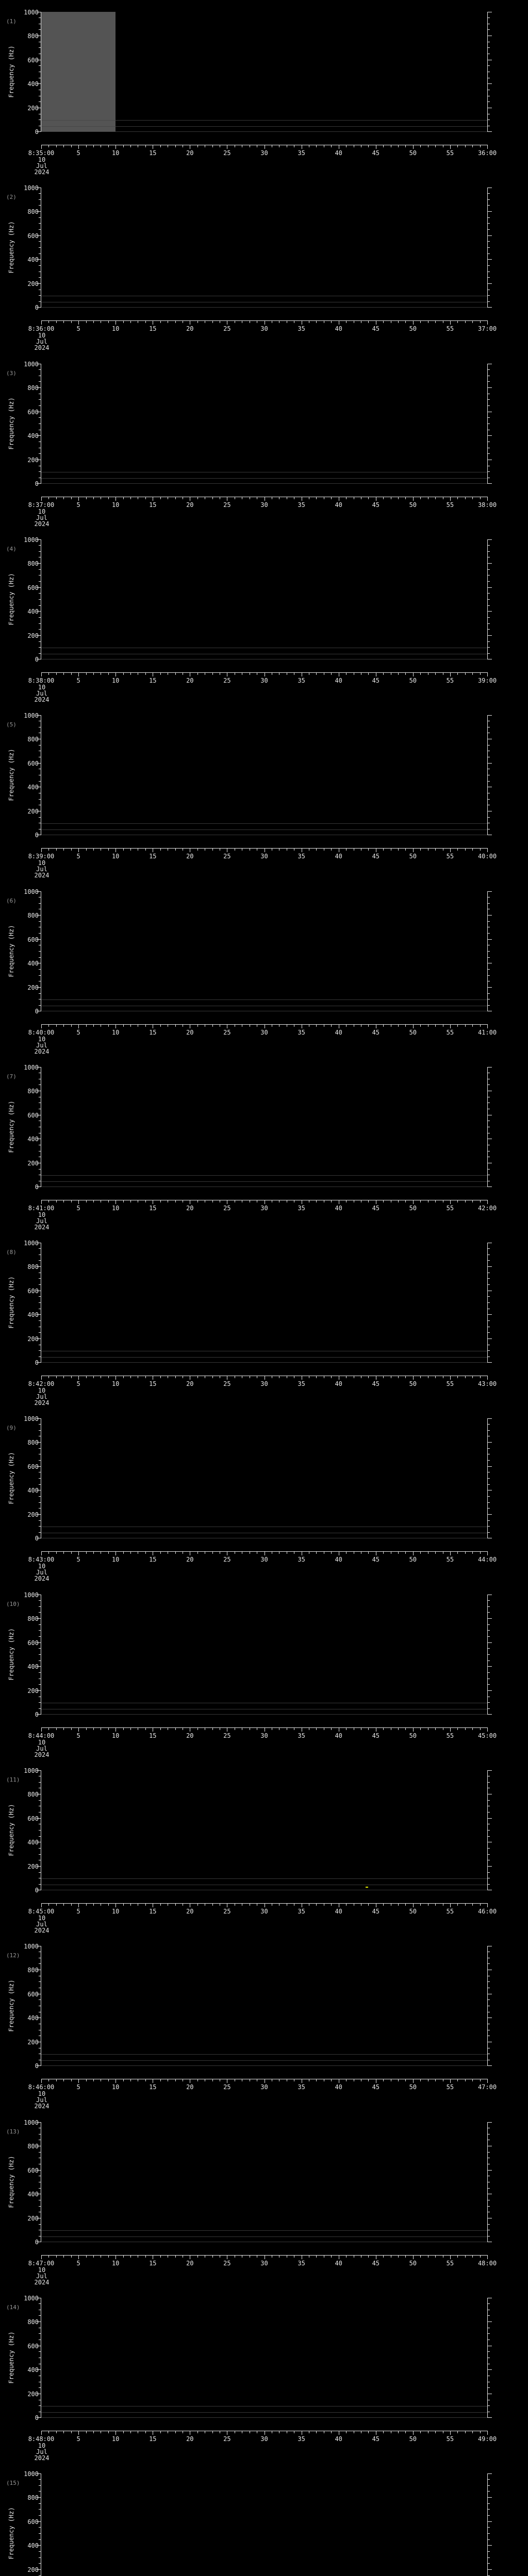 This screenshot has width=528, height=2576. What do you see at coordinates (11, 1478) in the screenshot?
I see `y-axis-title: Frequency (Hz)` at bounding box center [11, 1478].